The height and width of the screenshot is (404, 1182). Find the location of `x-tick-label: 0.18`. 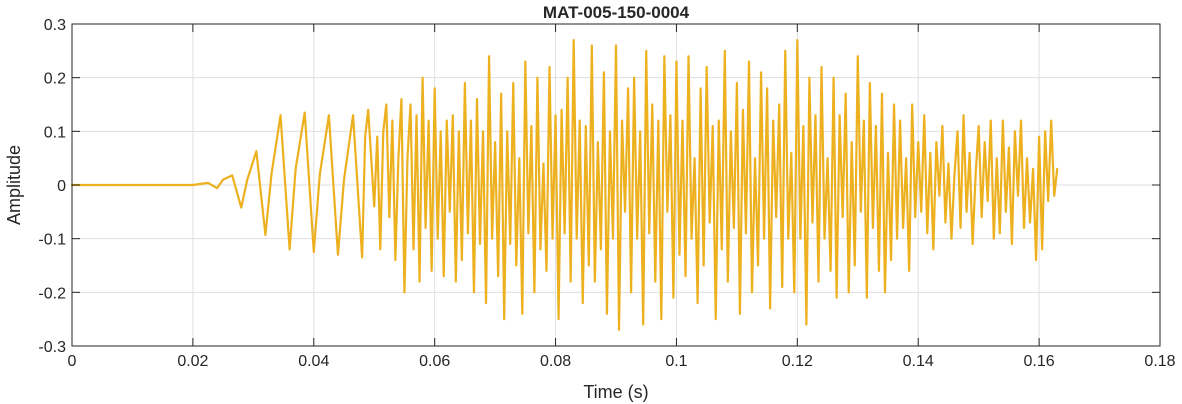

x-tick-label: 0.18 is located at coordinates (1159, 361).